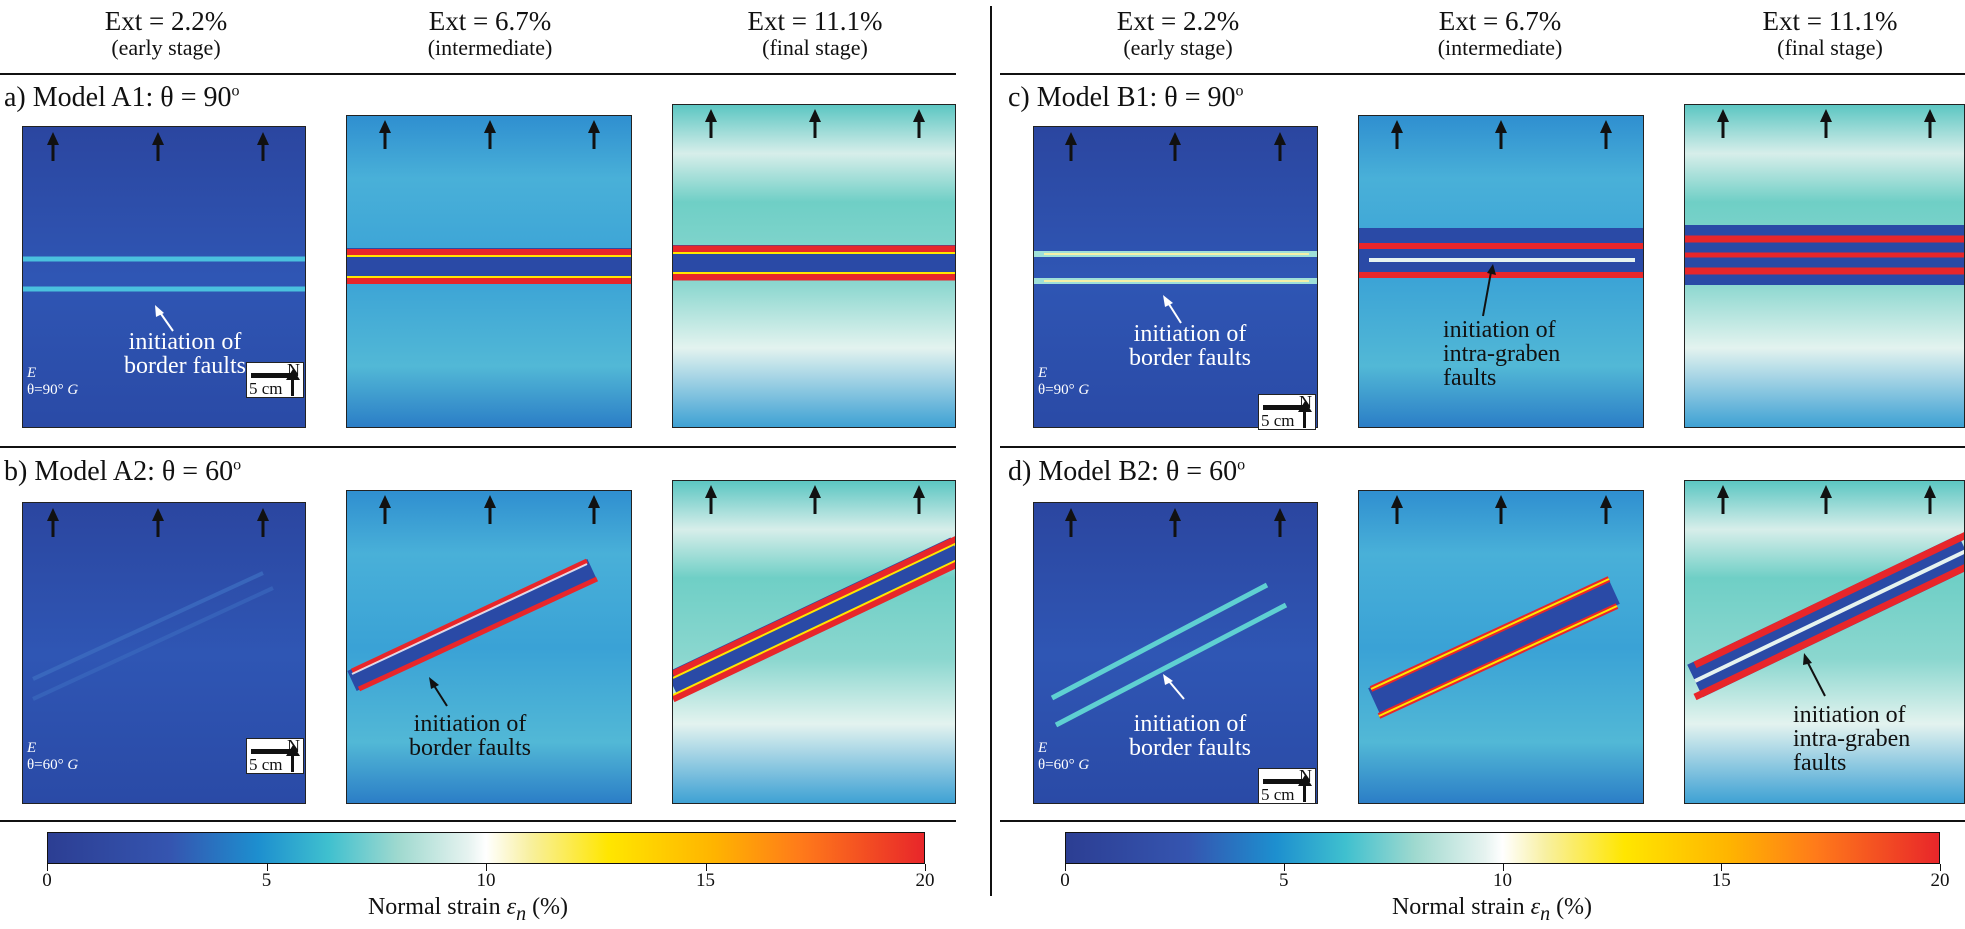  What do you see at coordinates (478, 821) in the screenshot?
I see `divider-bottom-left` at bounding box center [478, 821].